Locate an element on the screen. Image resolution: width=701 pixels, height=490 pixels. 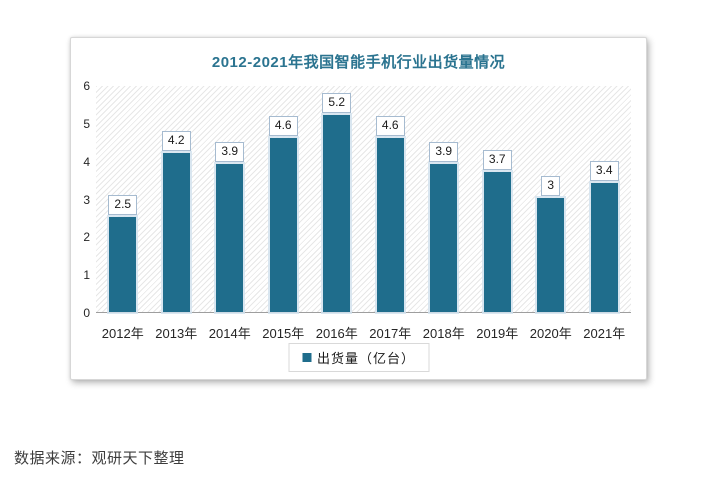
x-axis-tick-label: 2013年 is located at coordinates (176, 333).